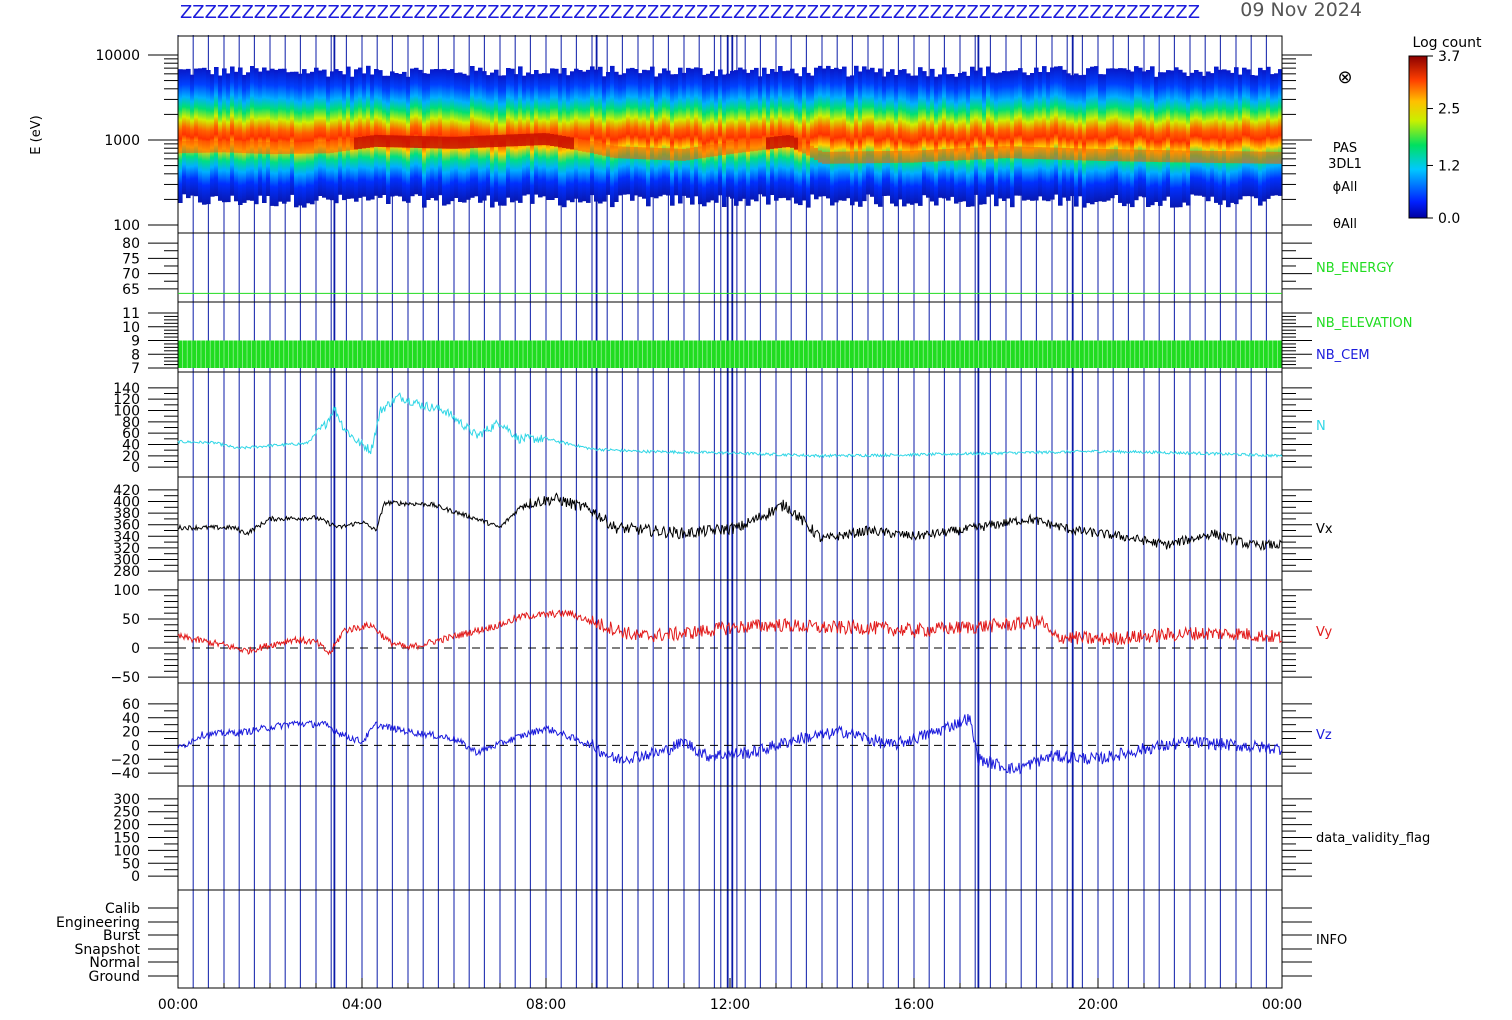  What do you see at coordinates (1418, 137) in the screenshot?
I see `colorbar-scale` at bounding box center [1418, 137].